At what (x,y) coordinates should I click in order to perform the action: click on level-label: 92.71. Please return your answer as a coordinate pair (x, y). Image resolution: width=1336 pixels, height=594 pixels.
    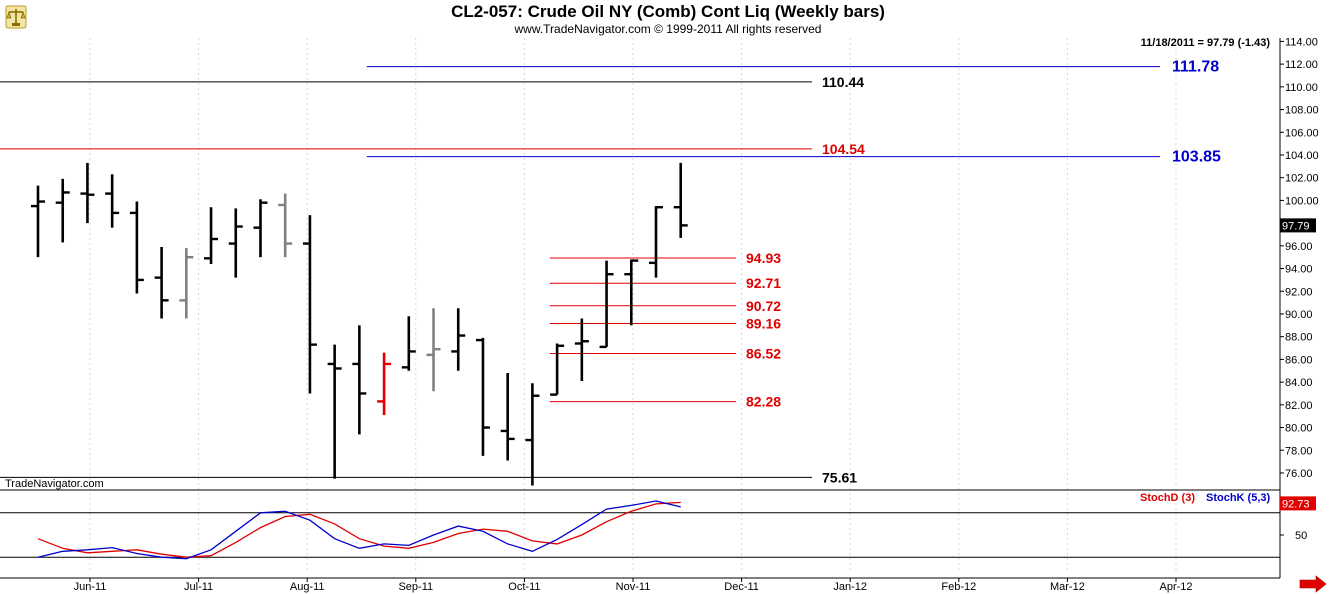
    Looking at the image, I should click on (763, 283).